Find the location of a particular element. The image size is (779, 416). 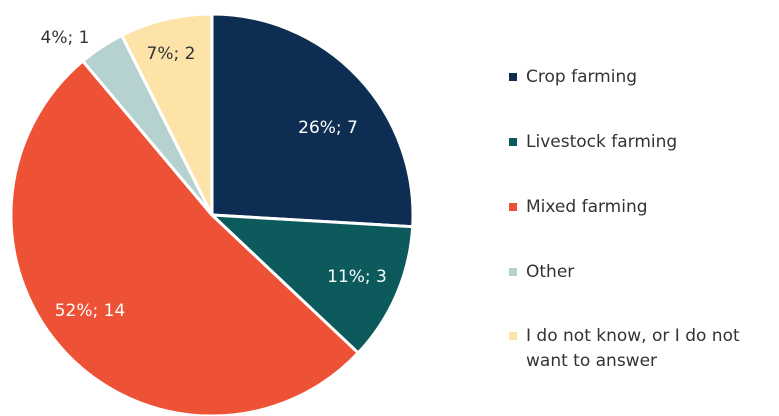

slice-data-label-2: 11%; 3 is located at coordinates (357, 277).